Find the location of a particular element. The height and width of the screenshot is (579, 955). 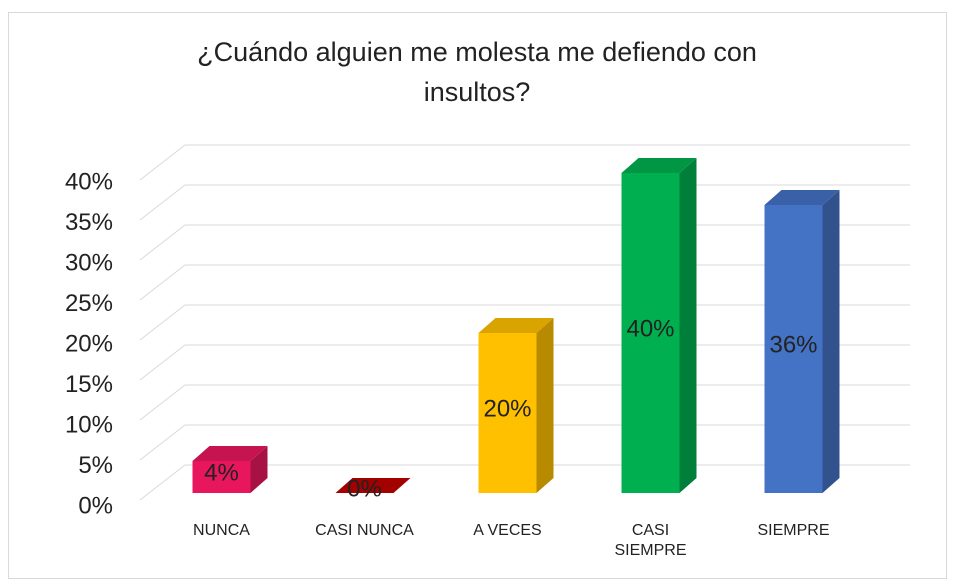

data-label: 40% is located at coordinates (650, 328).